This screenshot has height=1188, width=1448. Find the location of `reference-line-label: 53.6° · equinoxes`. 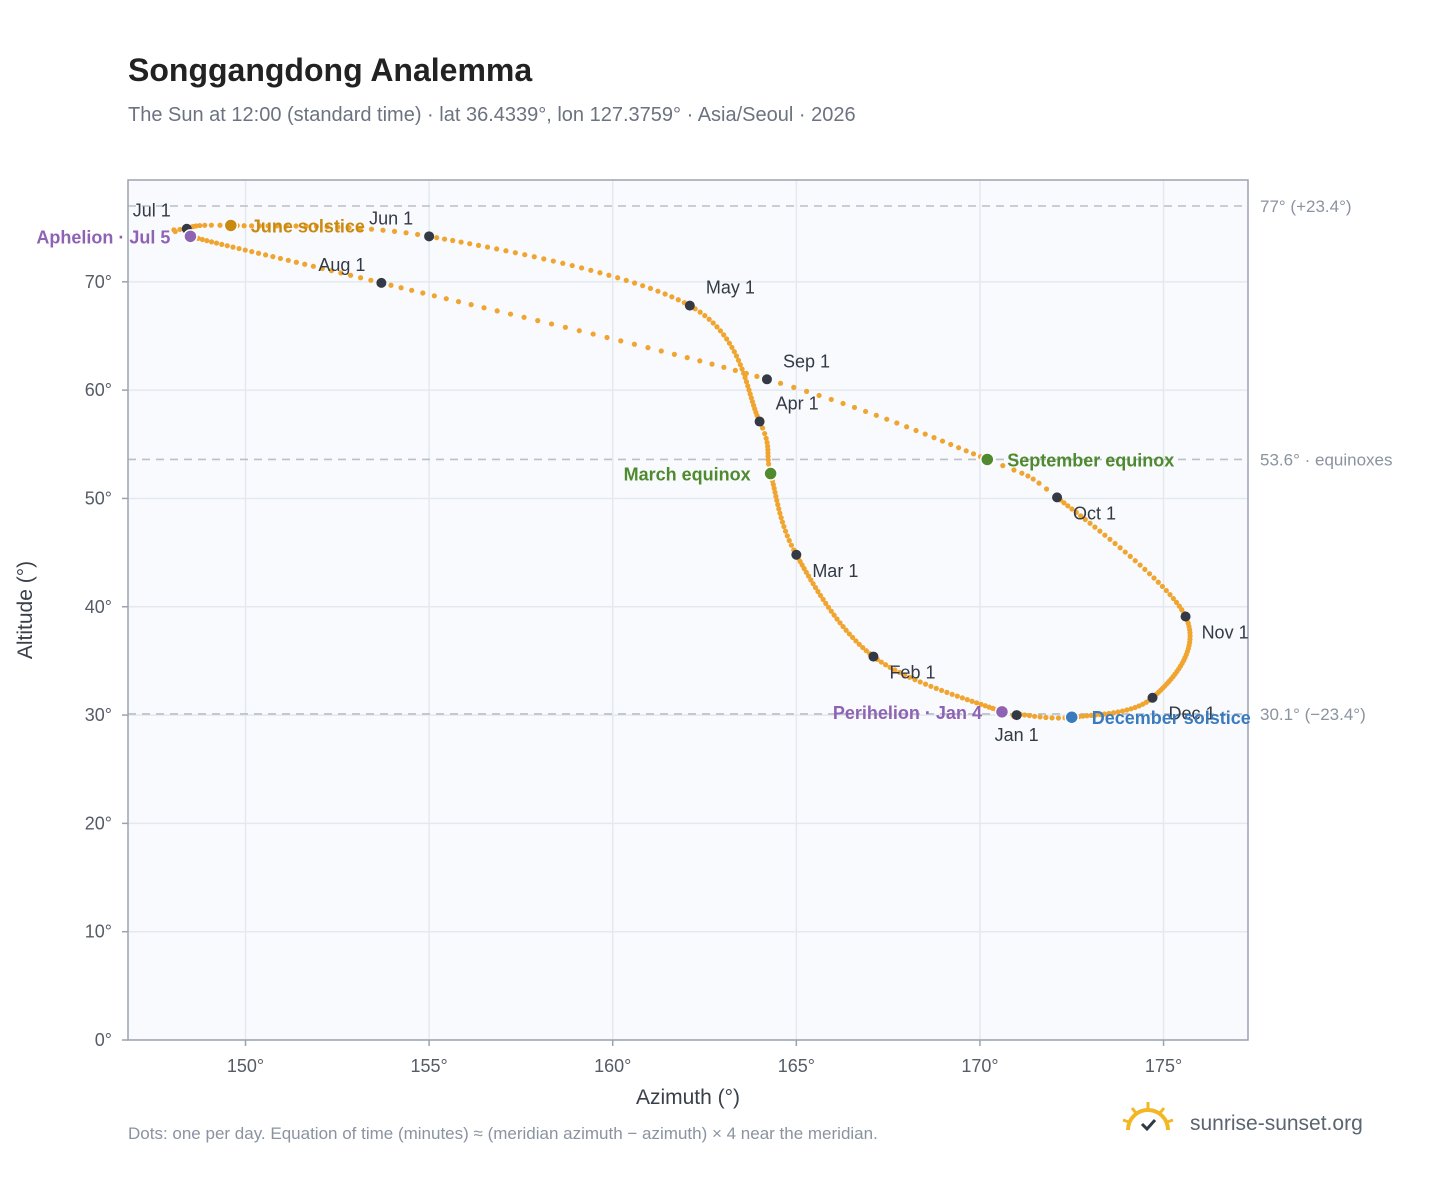

reference-line-label: 53.6° · equinoxes is located at coordinates (1326, 459).